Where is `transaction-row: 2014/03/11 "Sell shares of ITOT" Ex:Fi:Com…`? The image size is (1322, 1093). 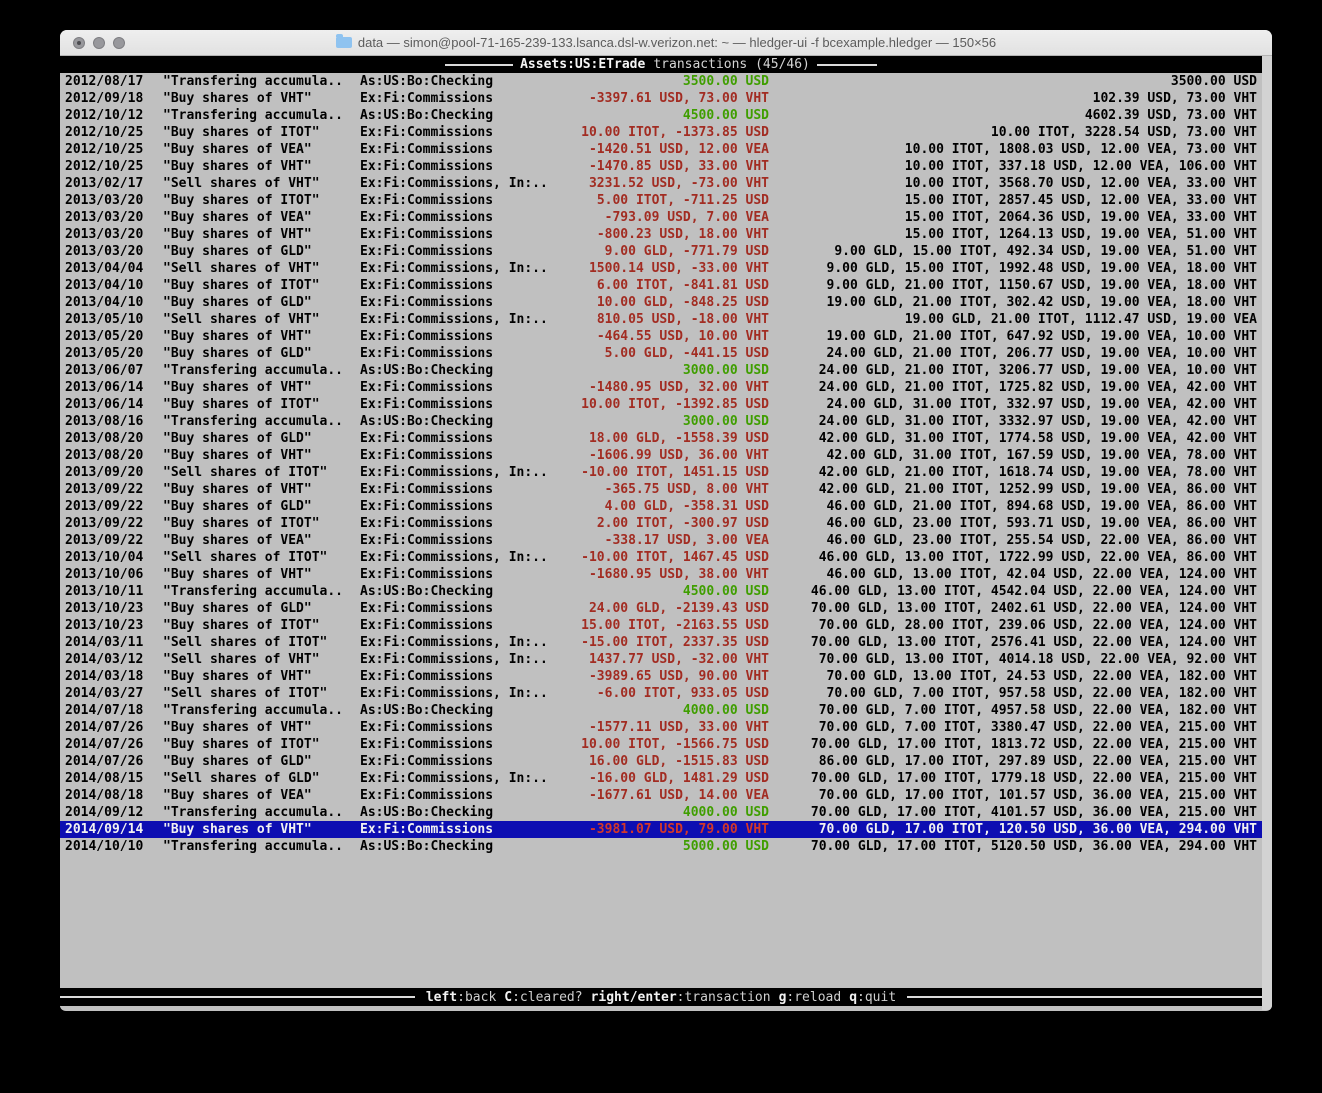 transaction-row: 2014/03/11 "Sell shares of ITOT" Ex:Fi:Com… is located at coordinates (661, 642).